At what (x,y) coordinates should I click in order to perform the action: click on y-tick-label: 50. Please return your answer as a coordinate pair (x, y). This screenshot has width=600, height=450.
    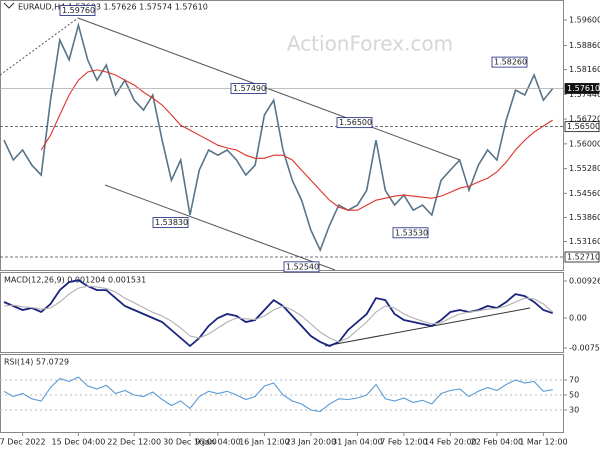
    Looking at the image, I should click on (574, 395).